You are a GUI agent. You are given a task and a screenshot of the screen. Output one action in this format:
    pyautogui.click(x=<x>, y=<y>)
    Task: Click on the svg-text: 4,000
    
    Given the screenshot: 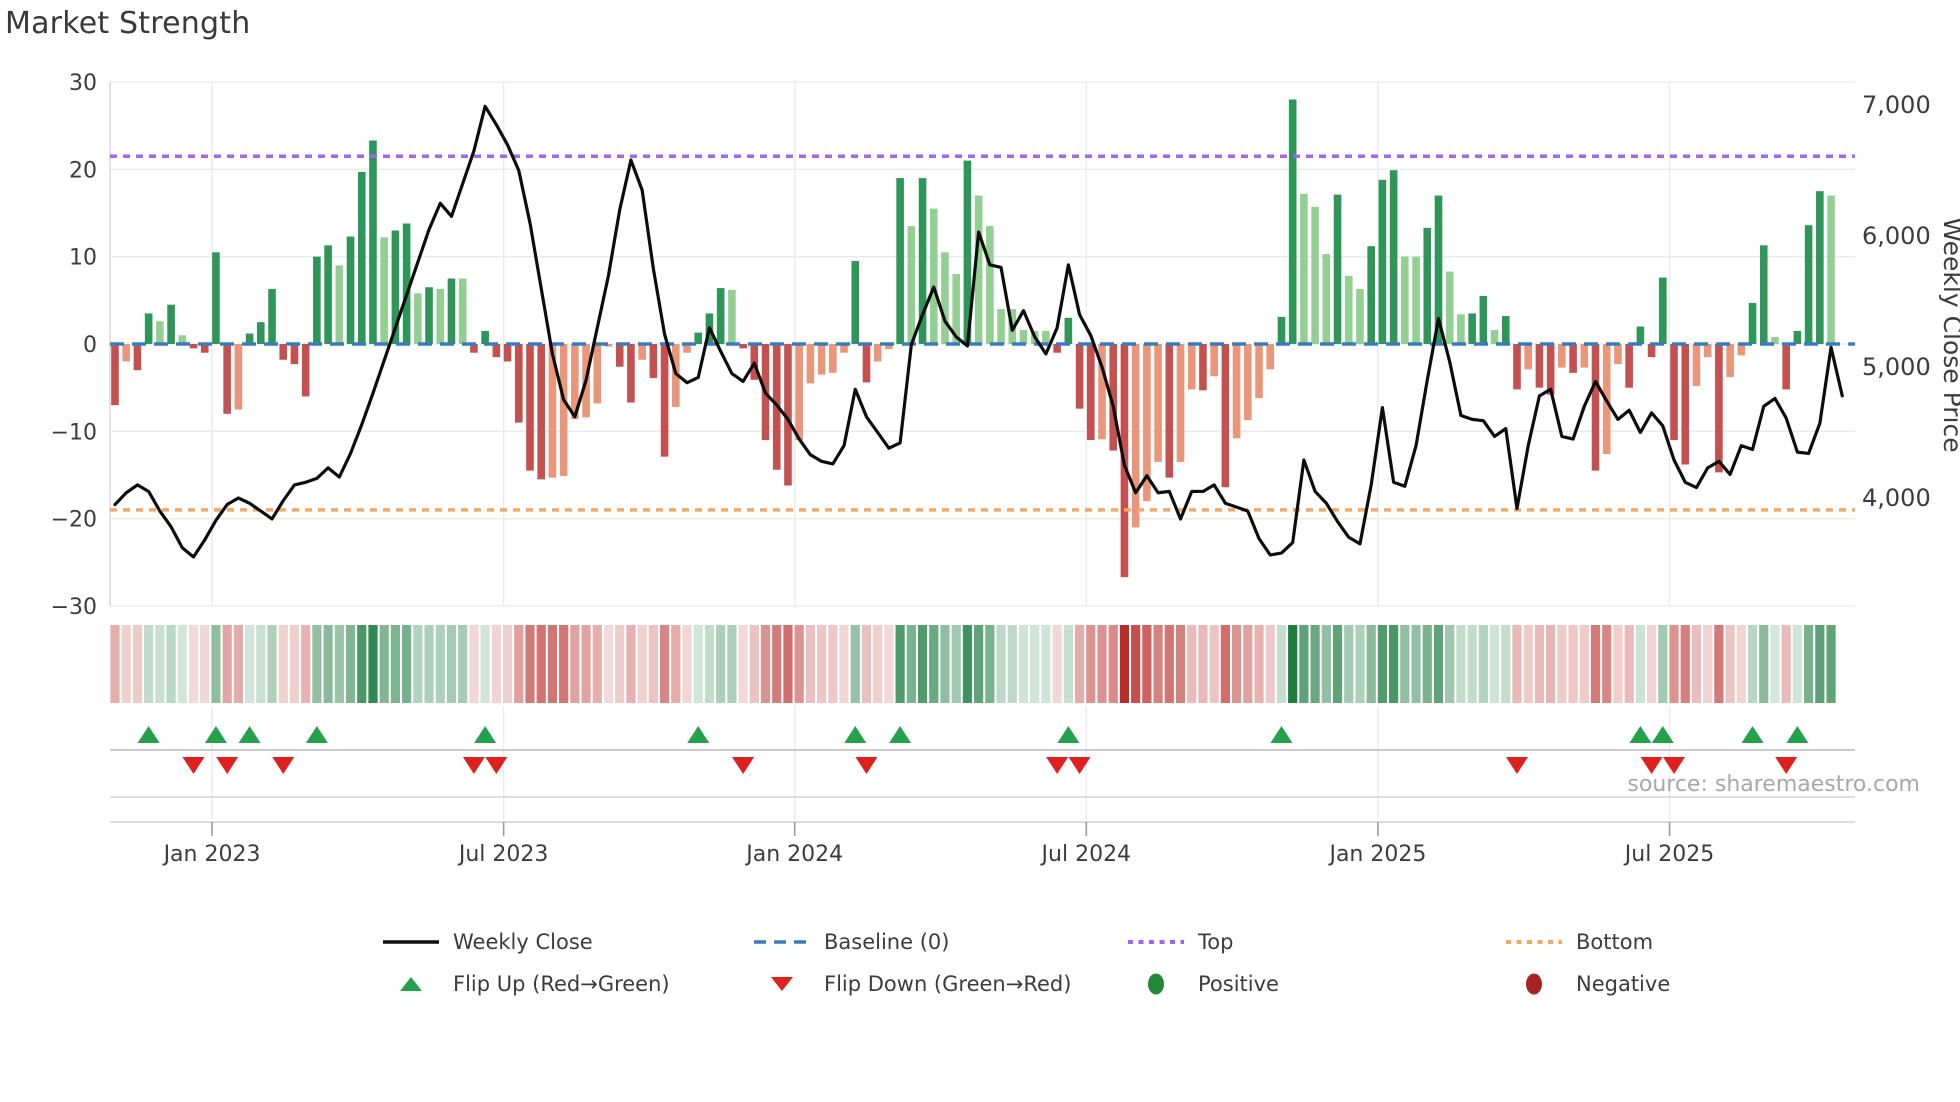 What is the action you would take?
    pyautogui.click(x=1896, y=498)
    